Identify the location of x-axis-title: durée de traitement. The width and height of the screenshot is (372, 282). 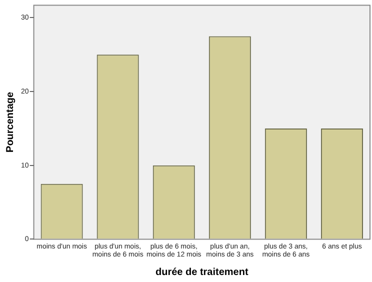
(202, 272).